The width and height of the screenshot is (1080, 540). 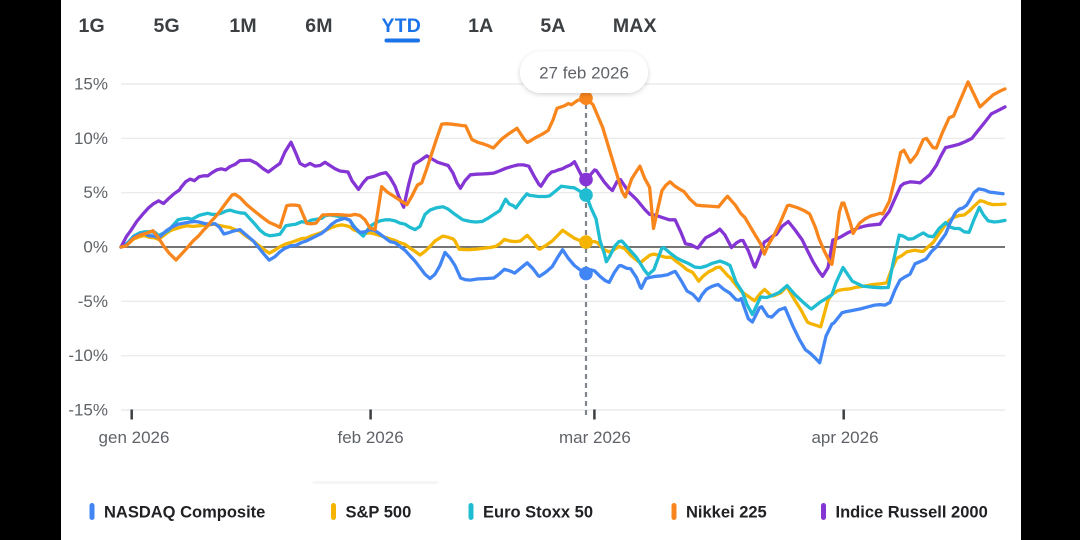 What do you see at coordinates (91, 84) in the screenshot?
I see `svg-text: 15%` at bounding box center [91, 84].